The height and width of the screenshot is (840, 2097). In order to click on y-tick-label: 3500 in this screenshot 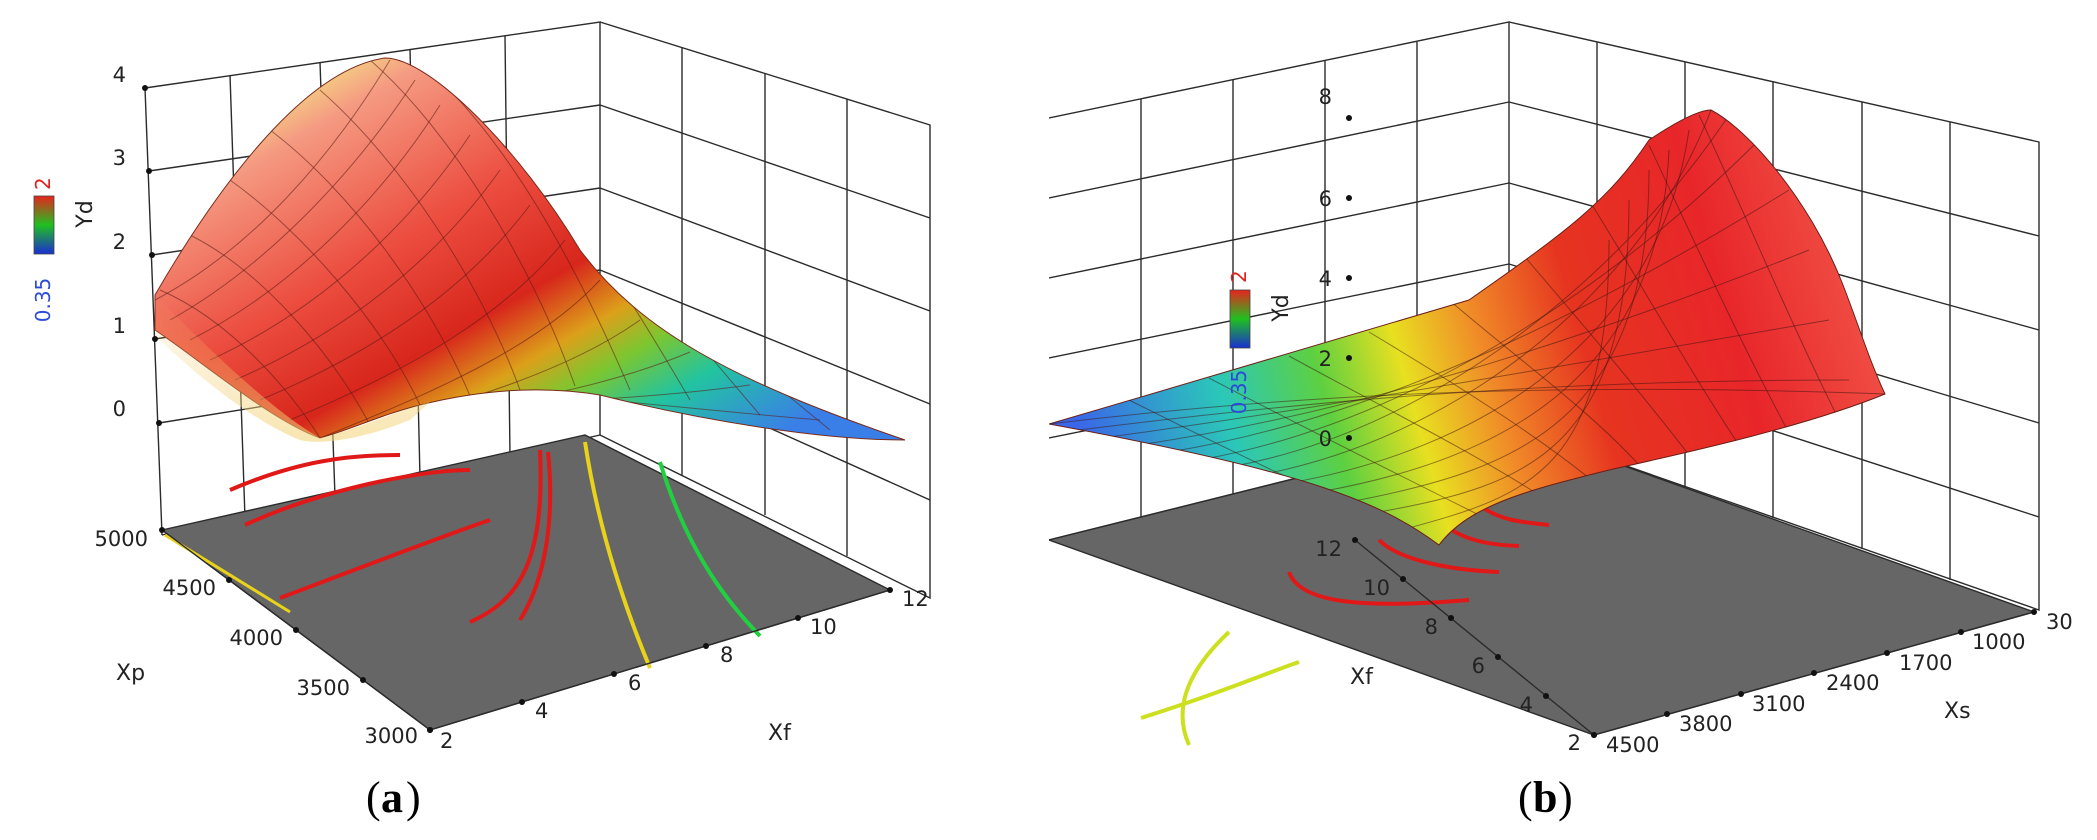, I will do `click(323, 688)`.